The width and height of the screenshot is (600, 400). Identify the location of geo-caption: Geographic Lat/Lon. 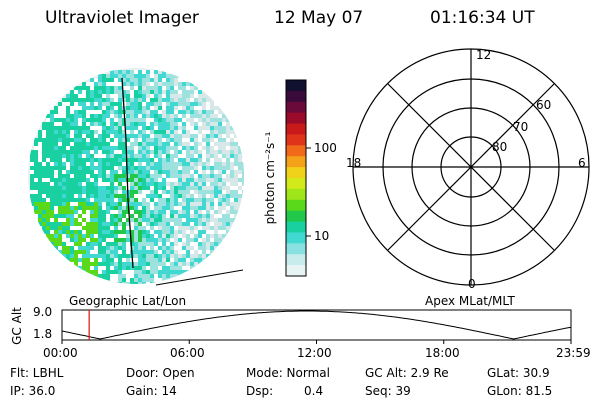
(128, 301).